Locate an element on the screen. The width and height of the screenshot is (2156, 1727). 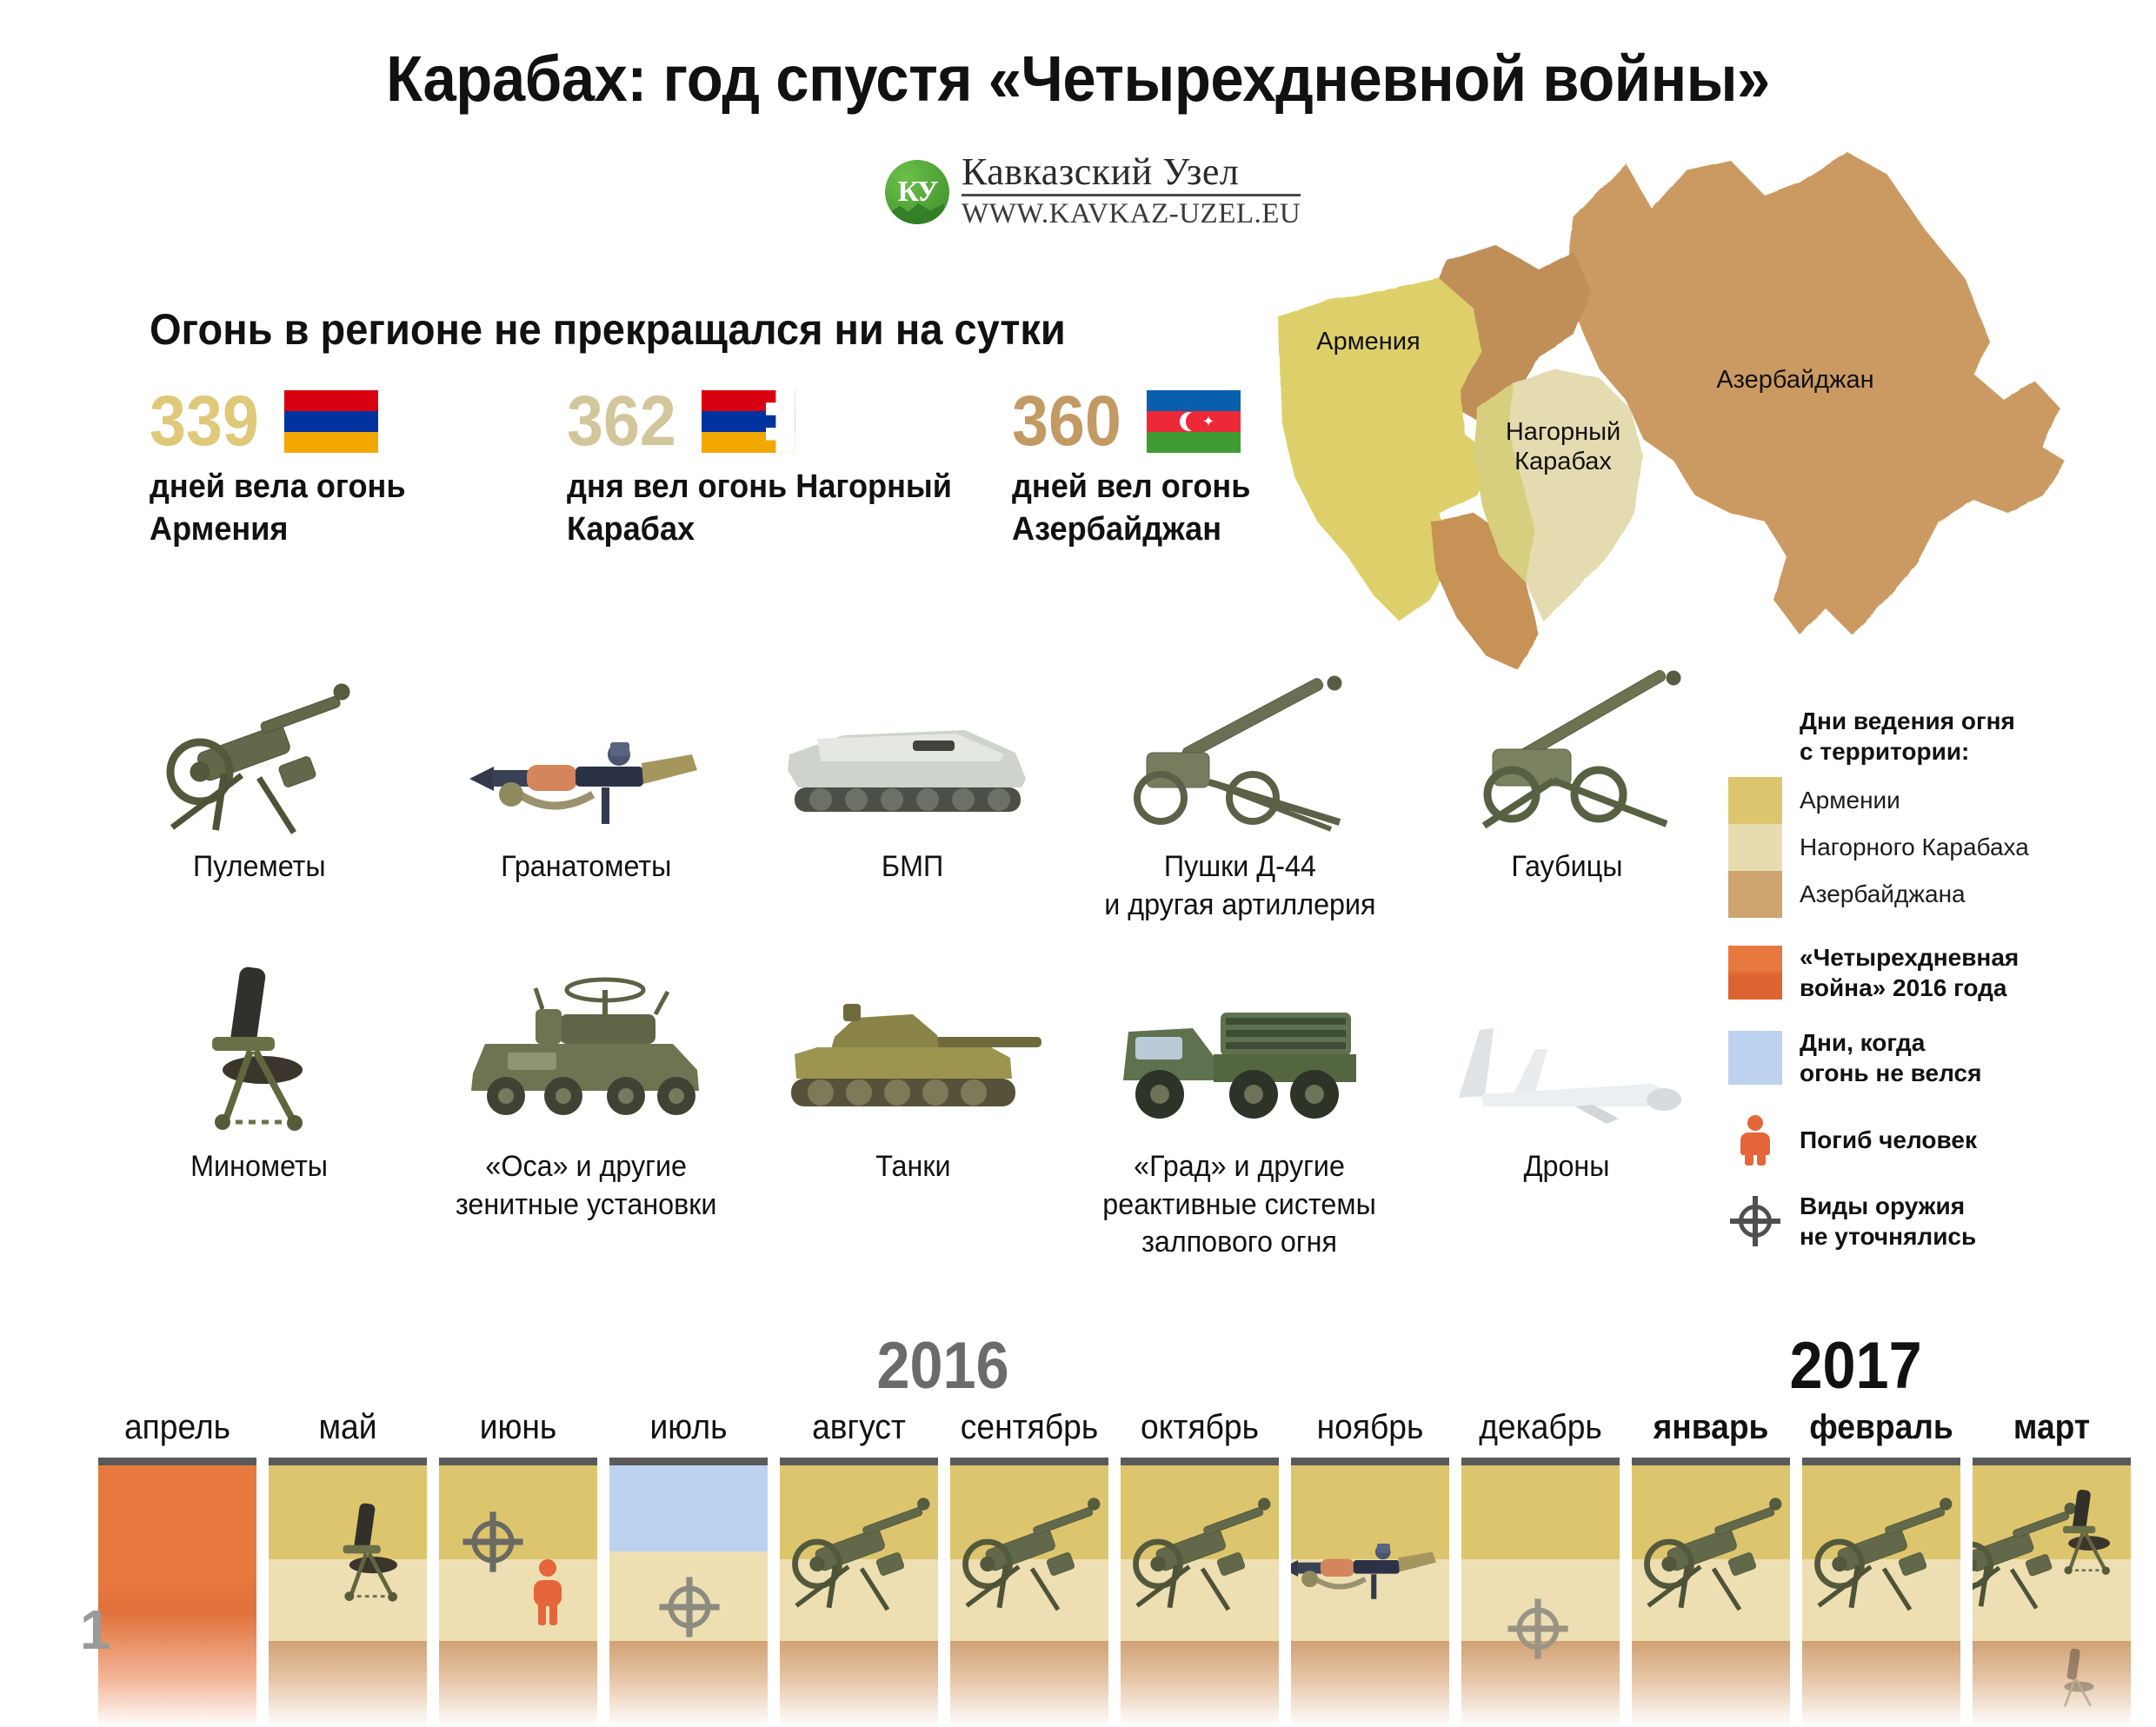
timeline-column-june is located at coordinates (518, 1592).